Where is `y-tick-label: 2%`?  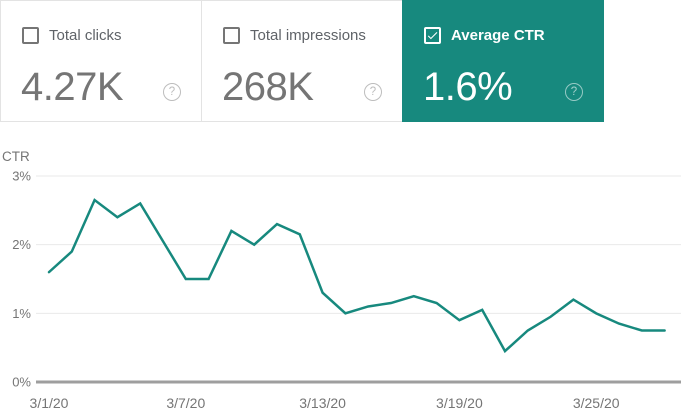
y-tick-label: 2% is located at coordinates (21, 244).